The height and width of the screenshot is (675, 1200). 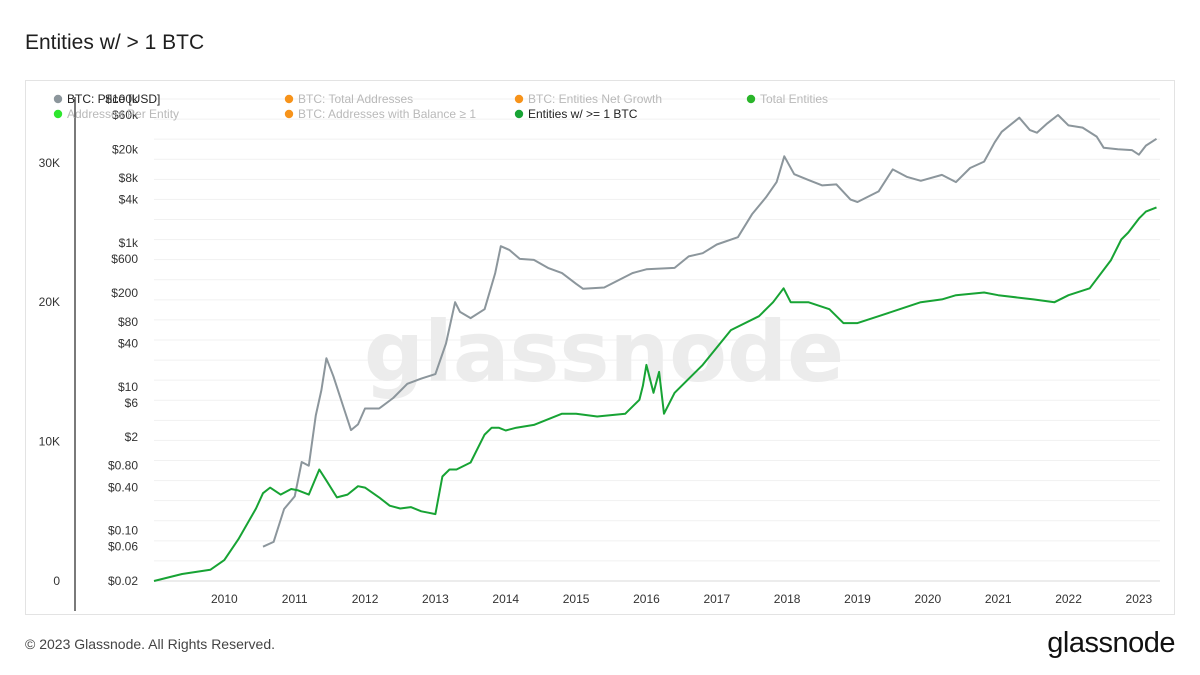 I want to click on price-tick-label: $40, so click(x=128, y=343).